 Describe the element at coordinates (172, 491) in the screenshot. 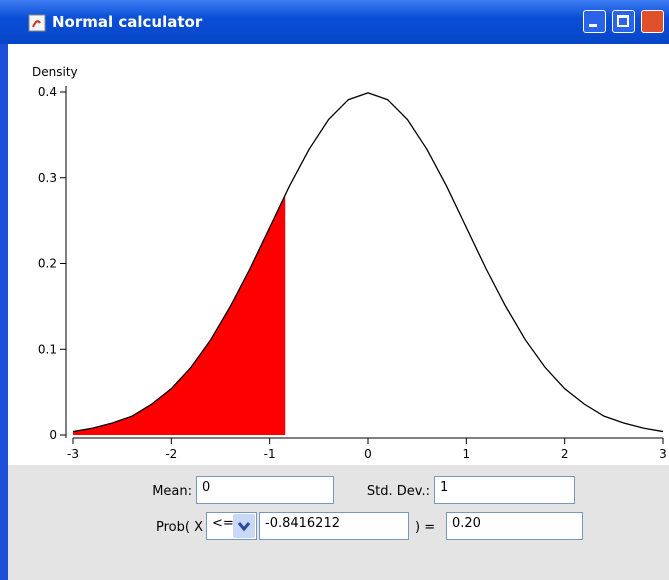

I see `mean-label: Mean:` at that location.